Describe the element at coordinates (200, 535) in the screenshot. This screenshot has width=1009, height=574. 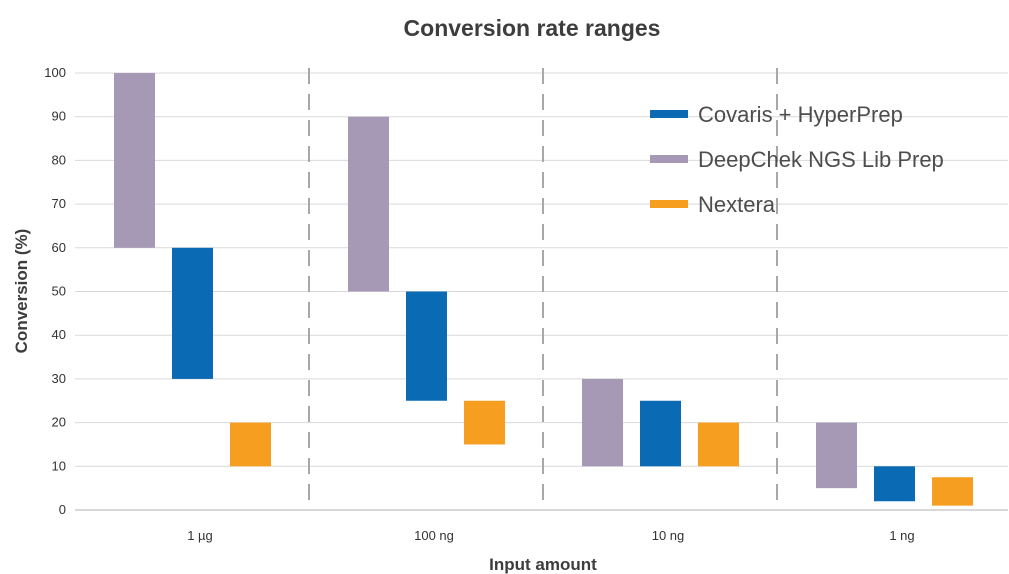
I see `x-tick-label: 1 µg` at that location.